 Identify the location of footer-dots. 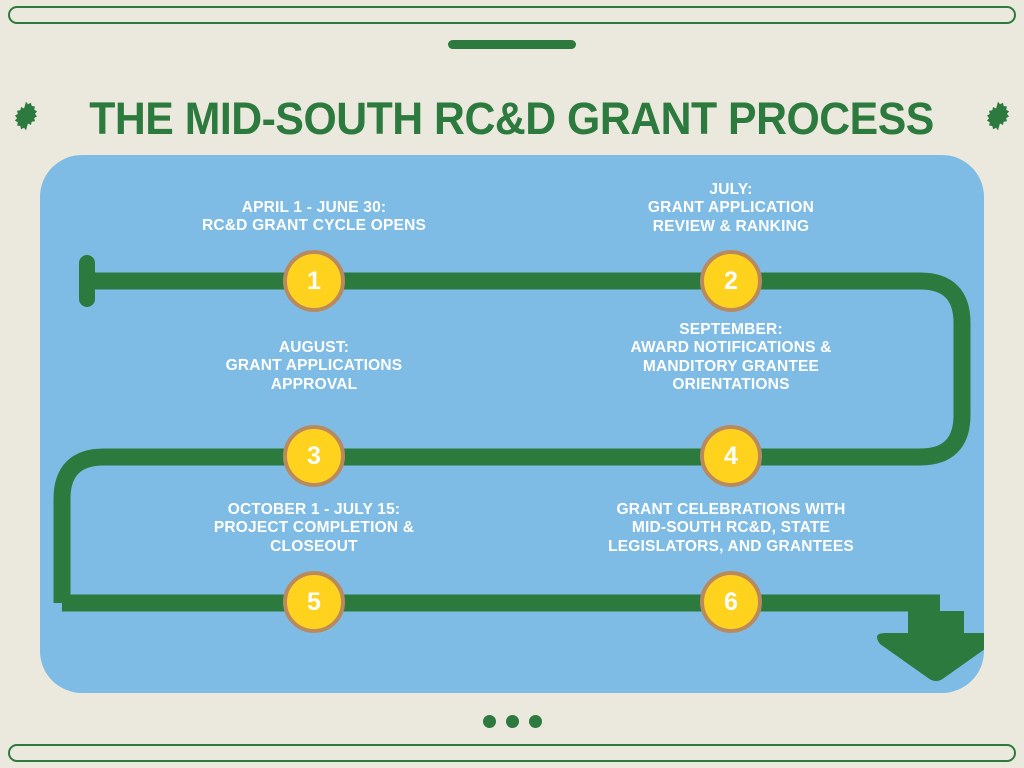
(512, 721).